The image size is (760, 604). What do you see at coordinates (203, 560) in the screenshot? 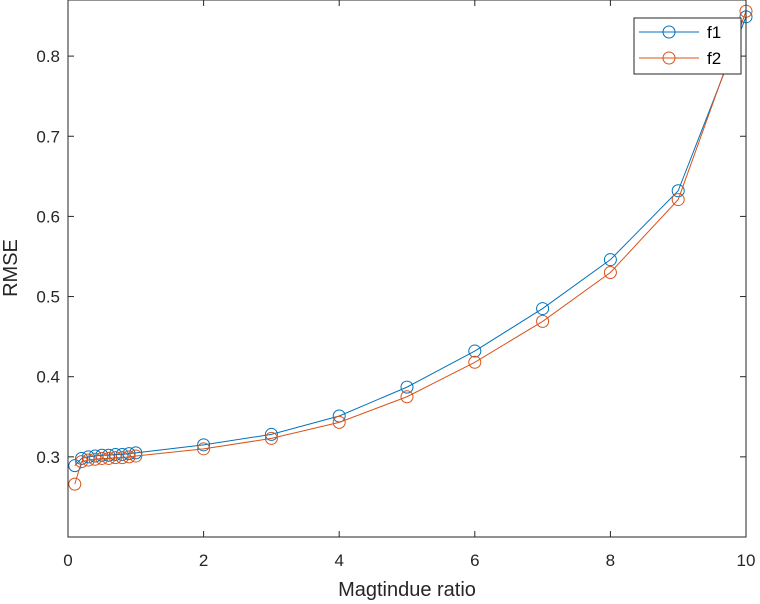
I see `x-tick-label: 2` at bounding box center [203, 560].